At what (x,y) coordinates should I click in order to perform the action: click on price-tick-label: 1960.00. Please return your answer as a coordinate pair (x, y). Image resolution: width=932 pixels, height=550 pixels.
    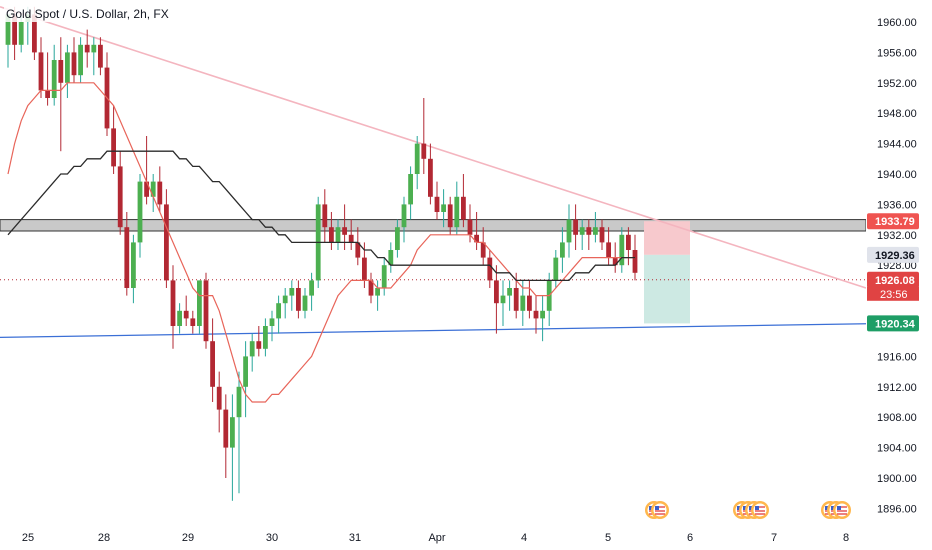
    Looking at the image, I should click on (897, 23).